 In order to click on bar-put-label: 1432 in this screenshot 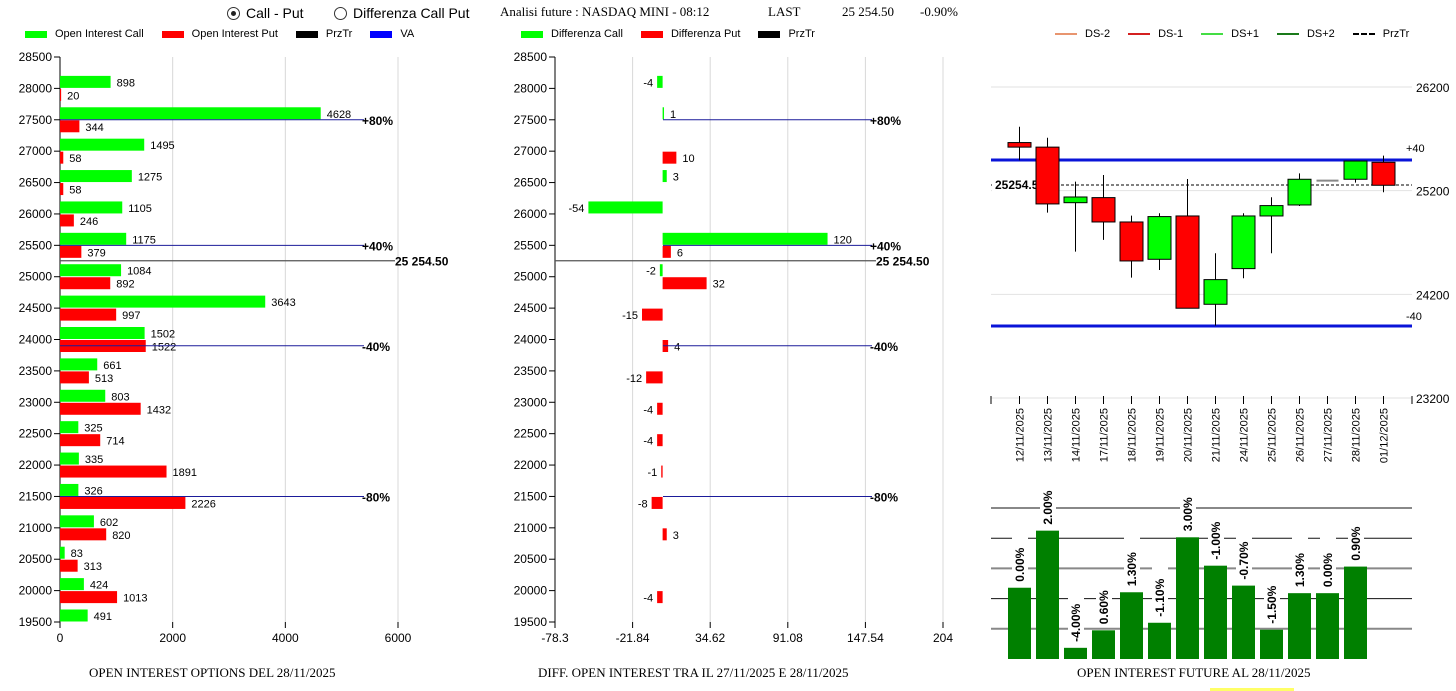, I will do `click(159, 410)`.